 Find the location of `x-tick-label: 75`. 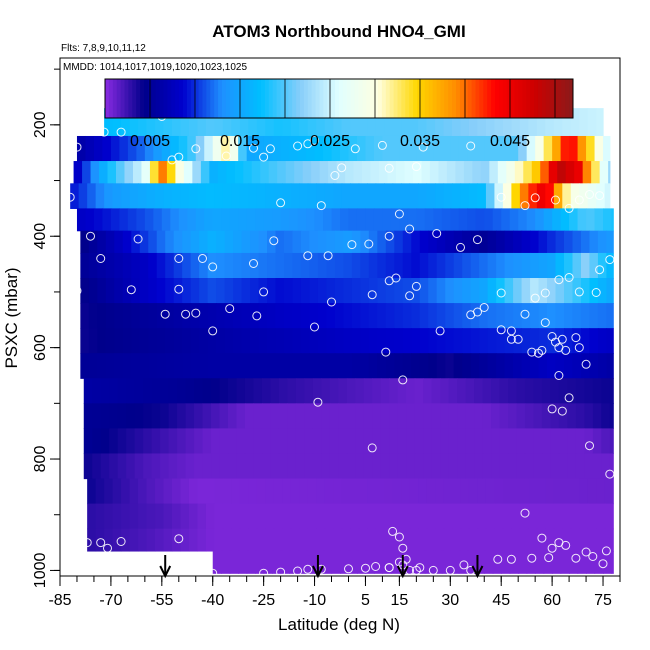

x-tick-label: 75 is located at coordinates (603, 600).